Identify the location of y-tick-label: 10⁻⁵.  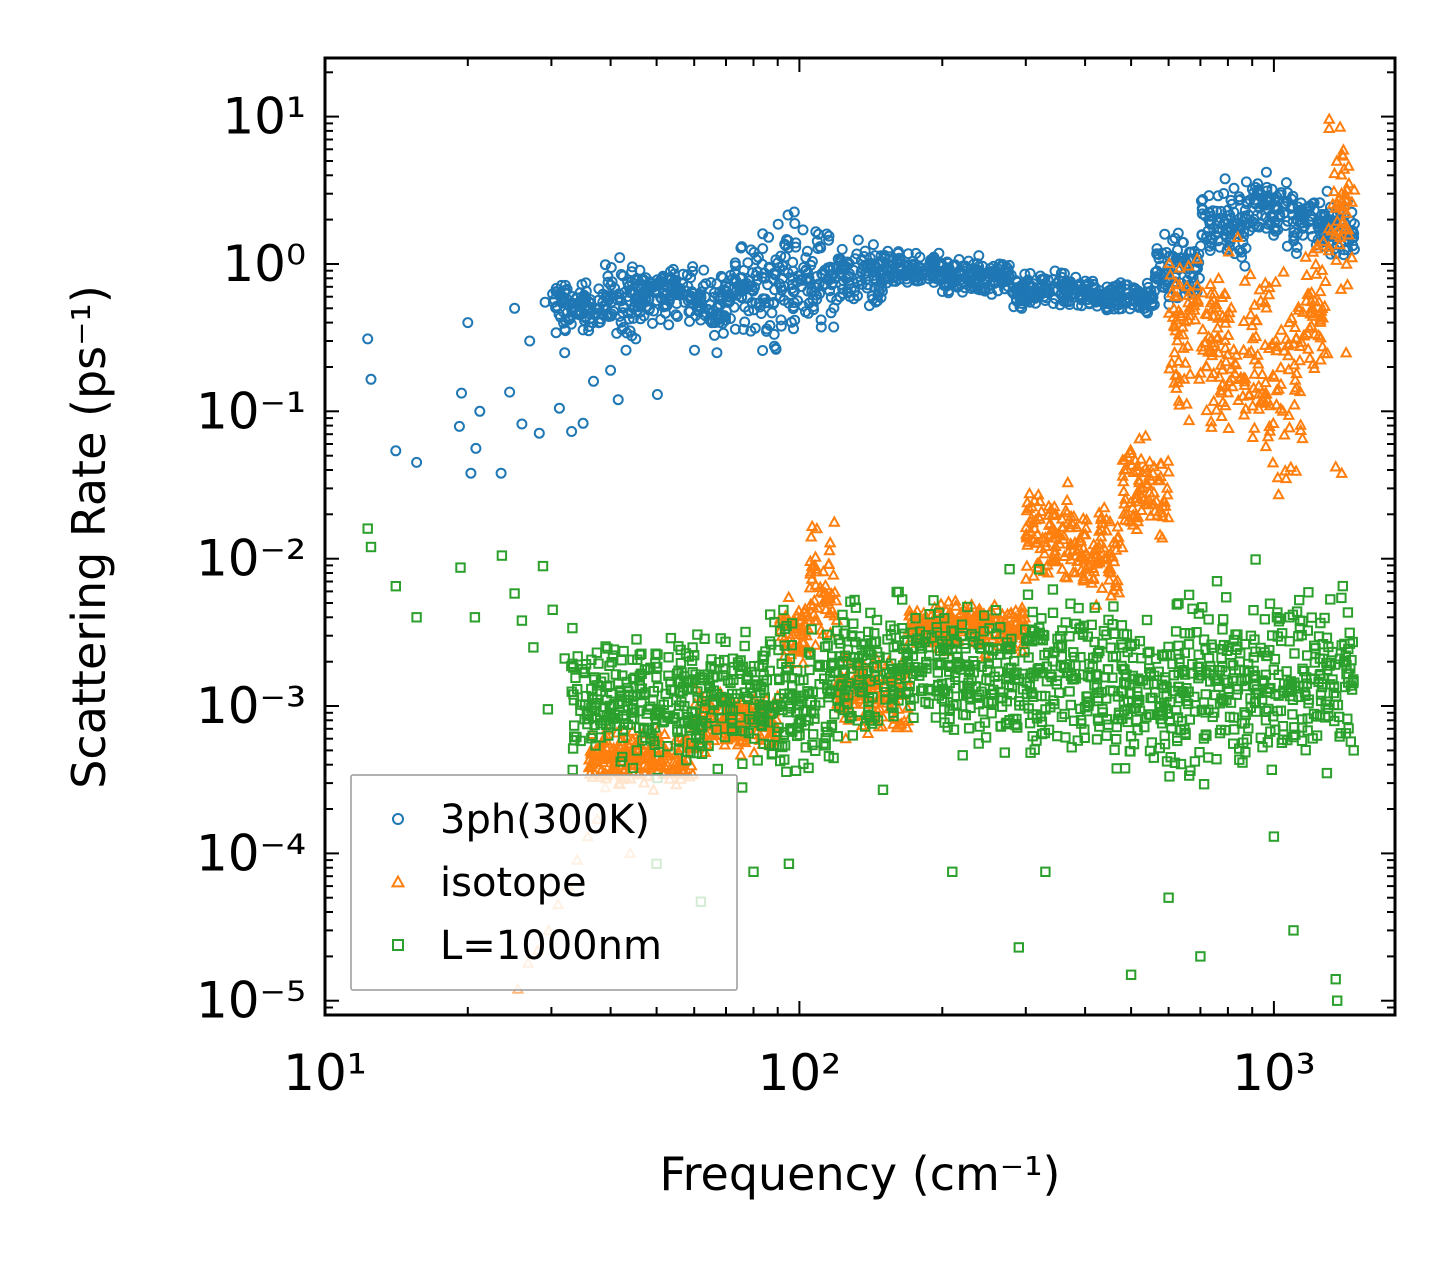
(251, 1001).